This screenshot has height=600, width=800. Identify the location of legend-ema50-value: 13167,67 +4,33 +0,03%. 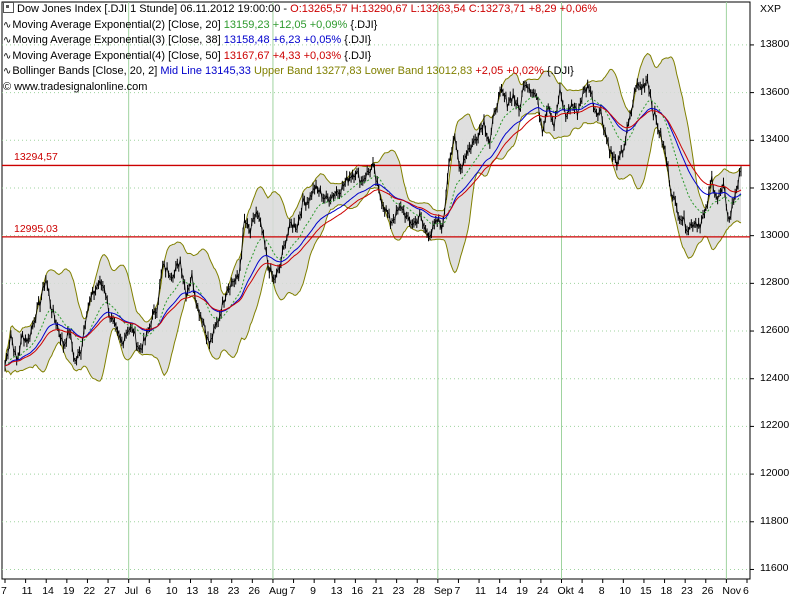
(284, 55).